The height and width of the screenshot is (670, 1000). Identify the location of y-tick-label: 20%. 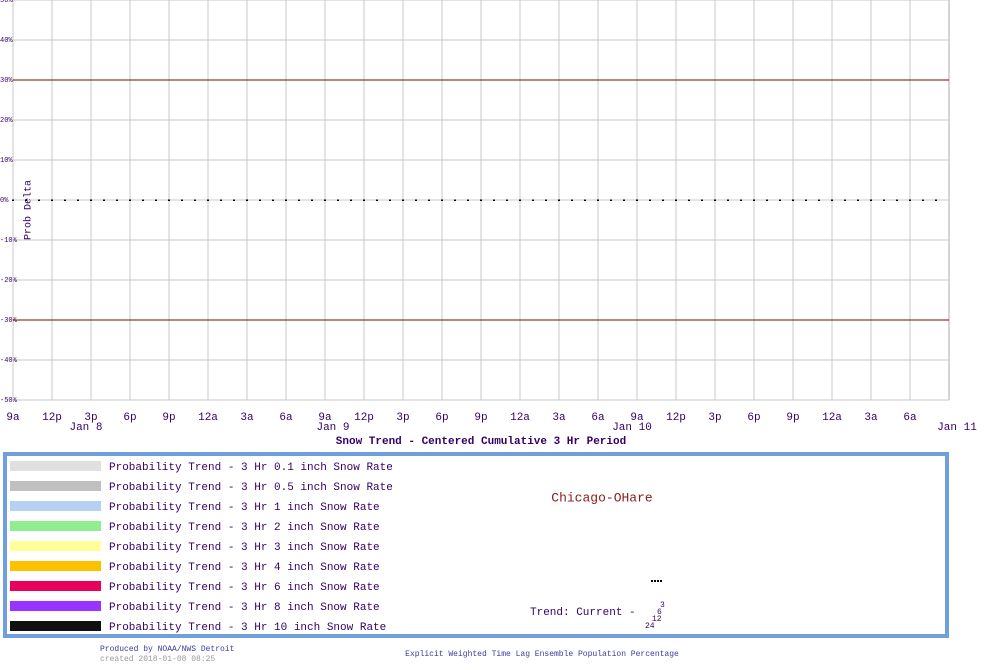
(6, 121).